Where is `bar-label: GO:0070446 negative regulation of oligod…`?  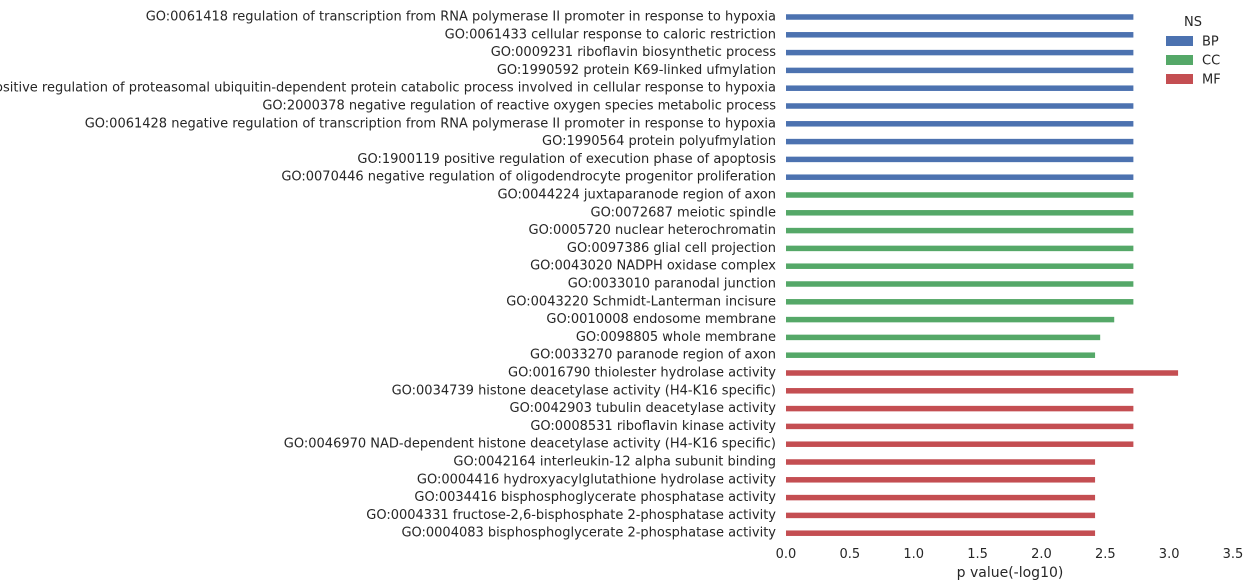
bar-label: GO:0070446 negative regulation of oligod… is located at coordinates (528, 177).